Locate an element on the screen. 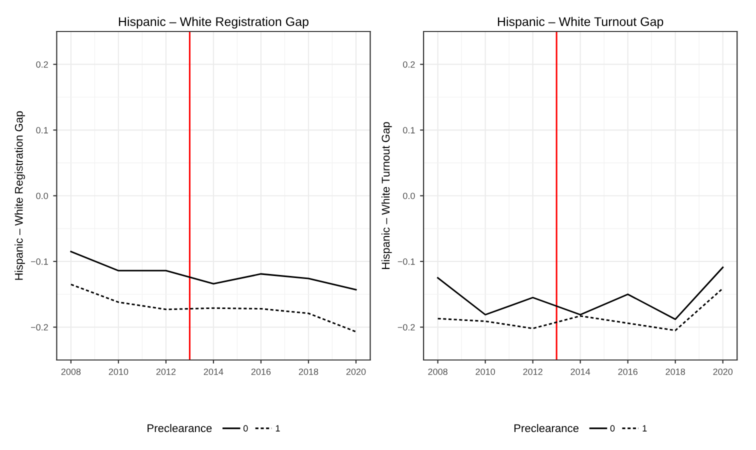  chart-title: Hispanic – White Registration Gap is located at coordinates (213, 22).